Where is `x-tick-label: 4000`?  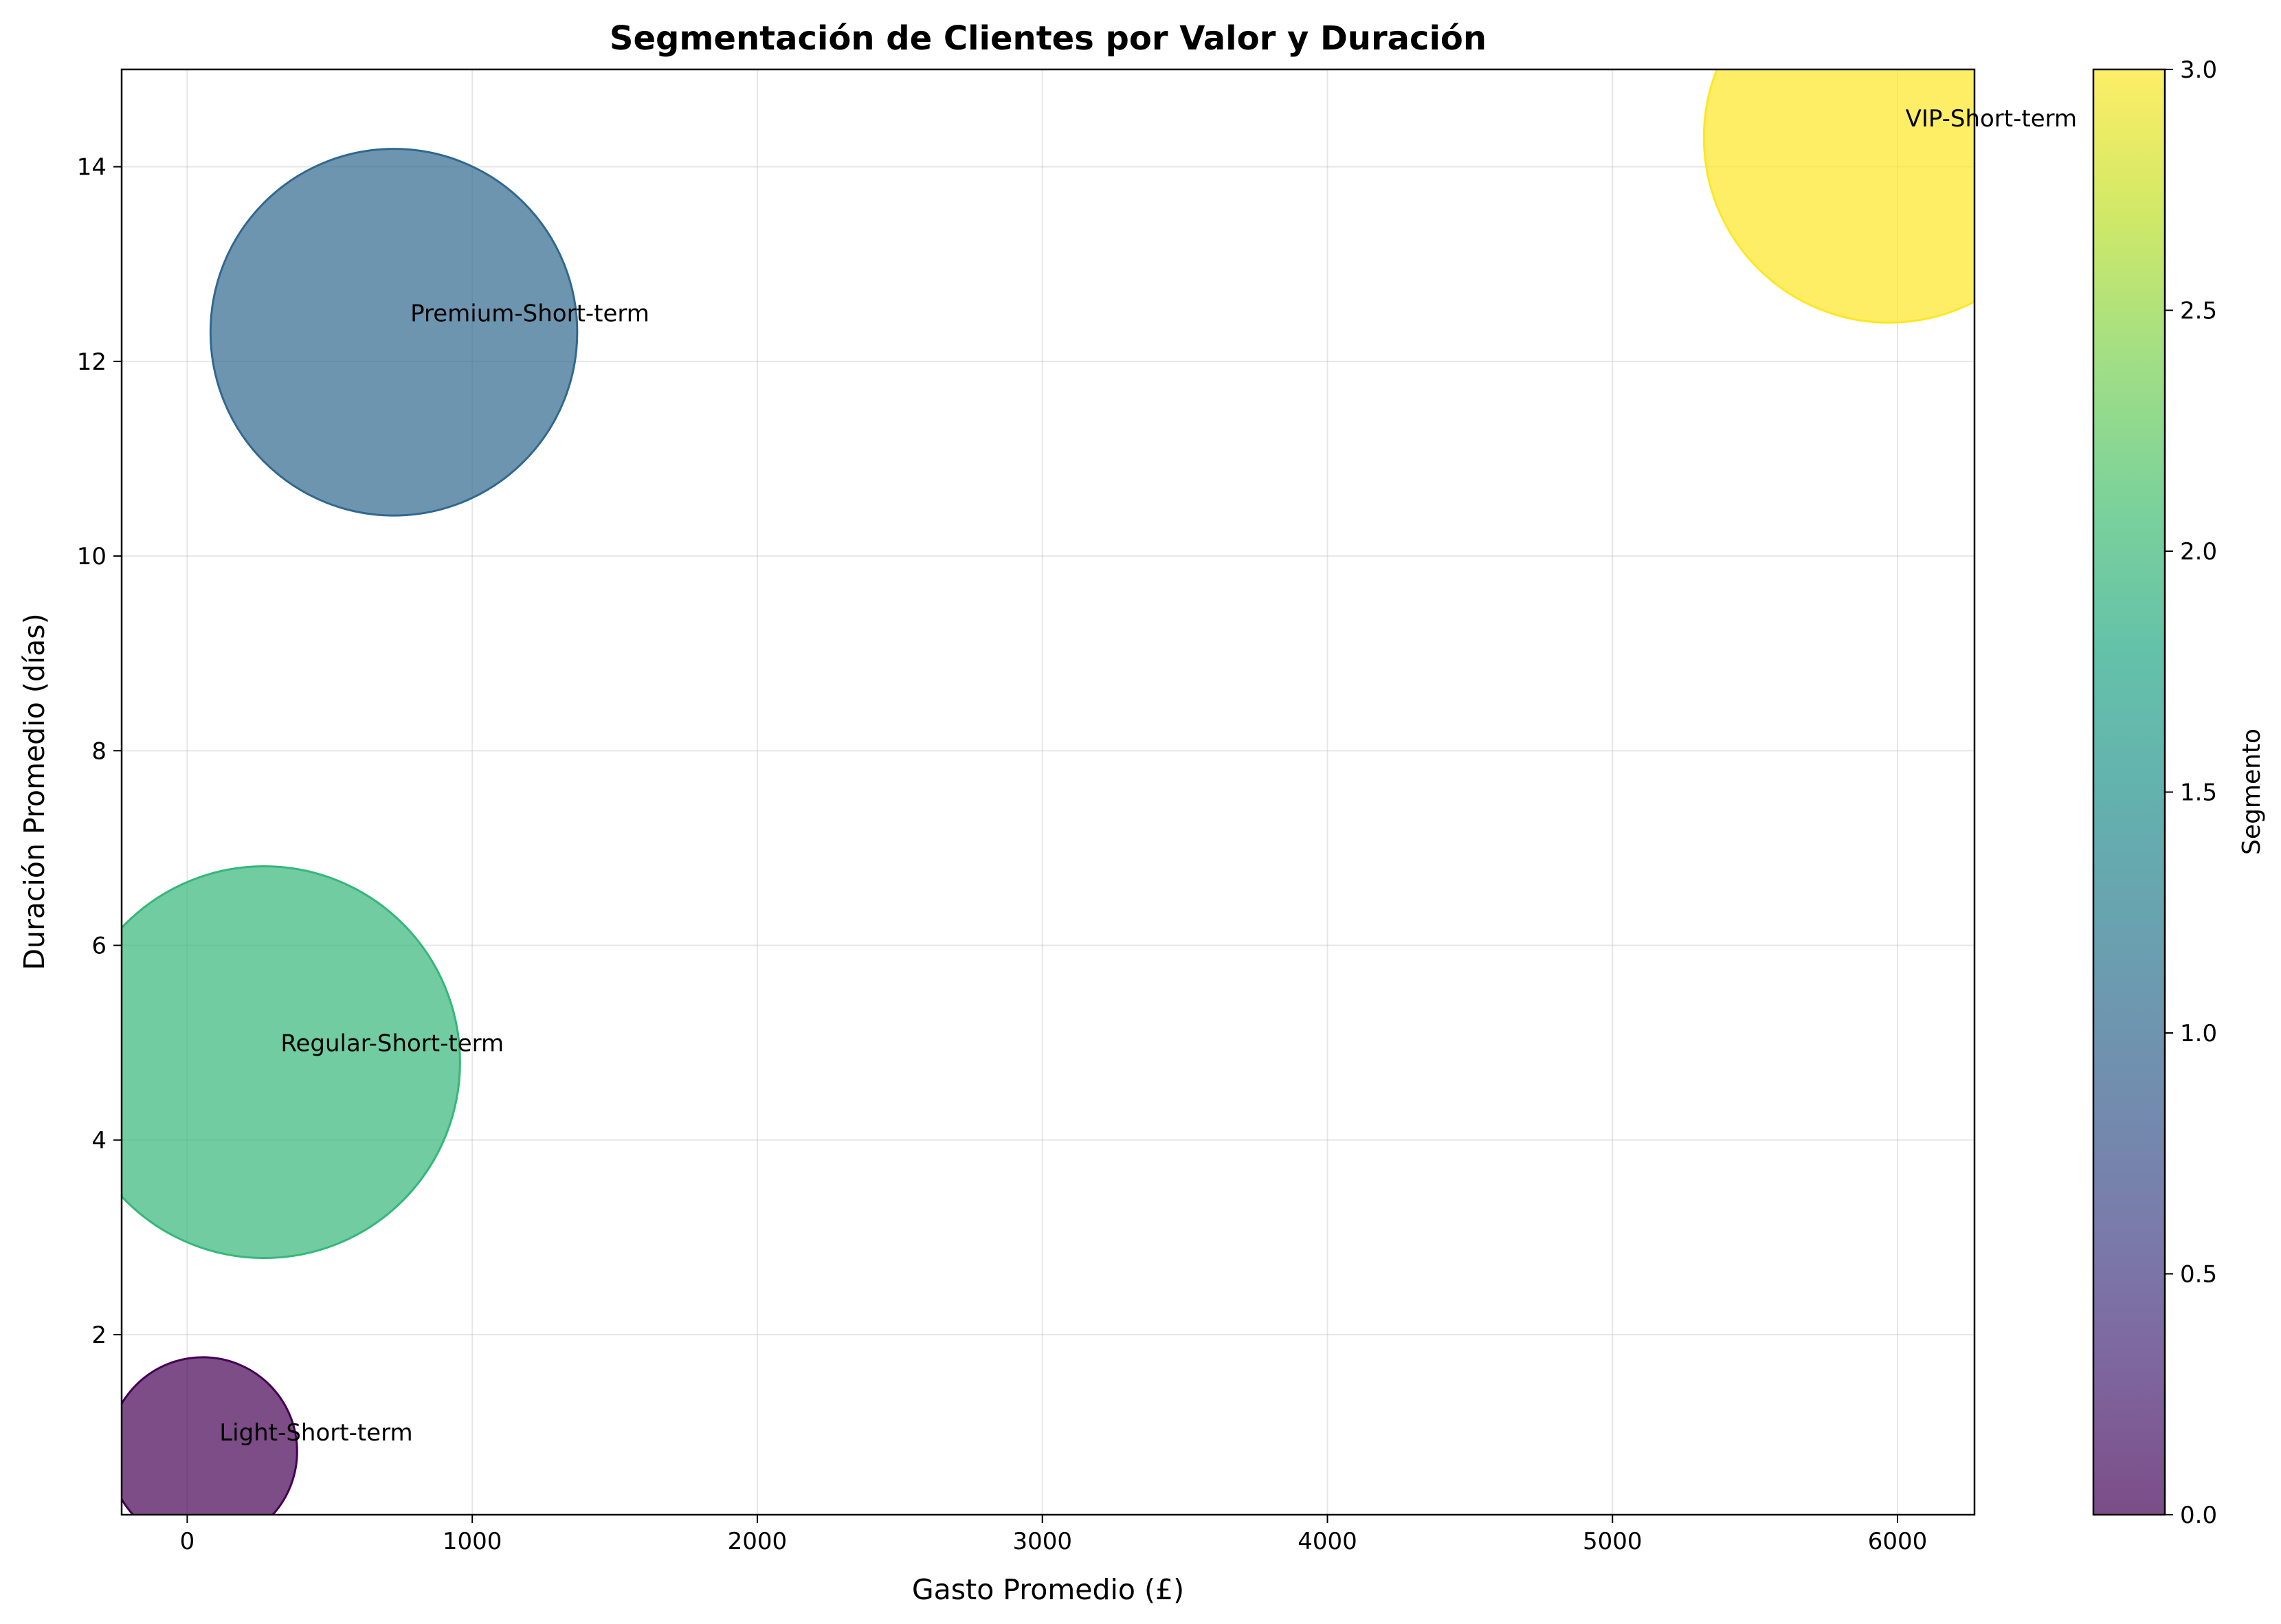 x-tick-label: 4000 is located at coordinates (1327, 1541).